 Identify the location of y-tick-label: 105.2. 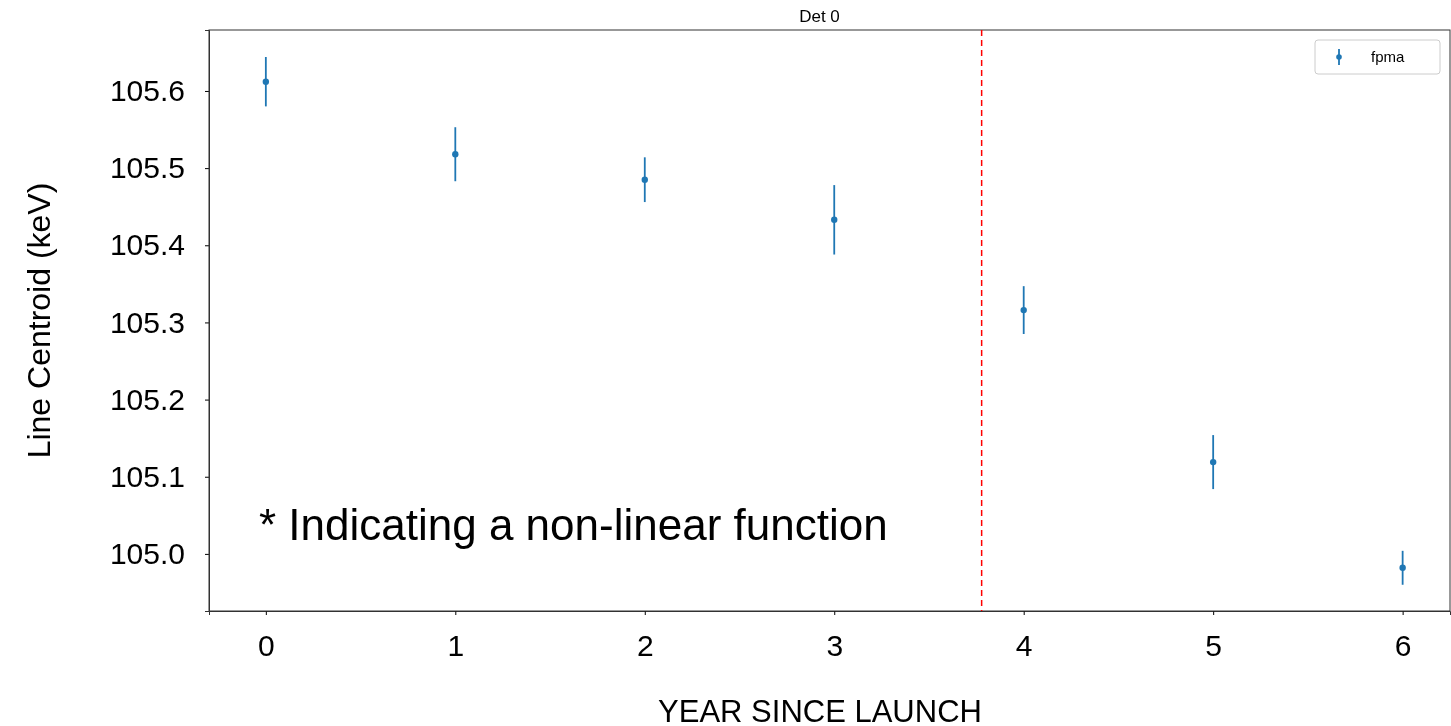
(147, 399).